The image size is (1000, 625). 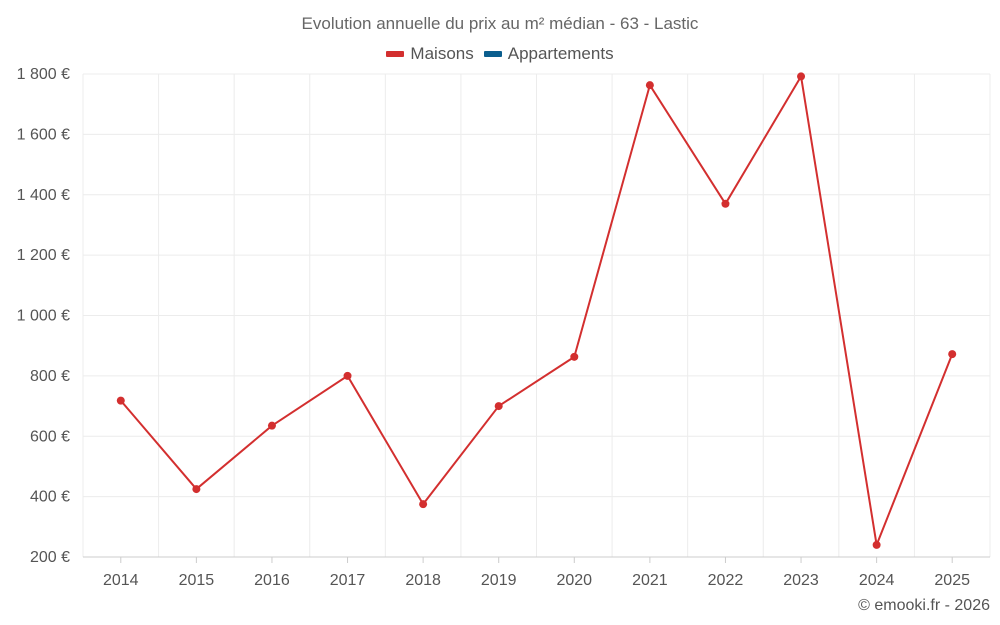 What do you see at coordinates (574, 580) in the screenshot?
I see `x-tick-label: 2020` at bounding box center [574, 580].